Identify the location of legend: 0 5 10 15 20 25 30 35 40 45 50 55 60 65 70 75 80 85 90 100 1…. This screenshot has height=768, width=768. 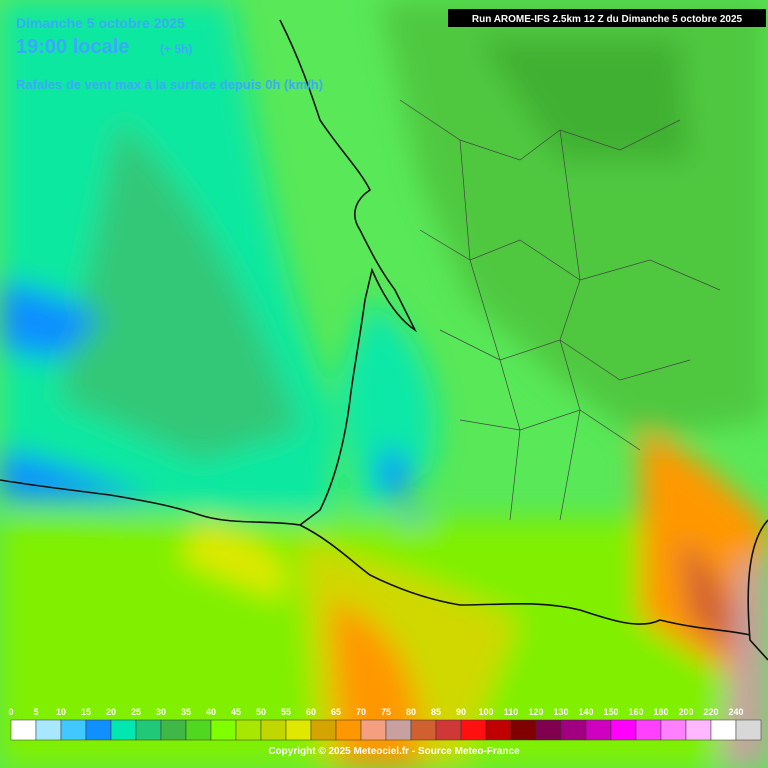
(385, 724).